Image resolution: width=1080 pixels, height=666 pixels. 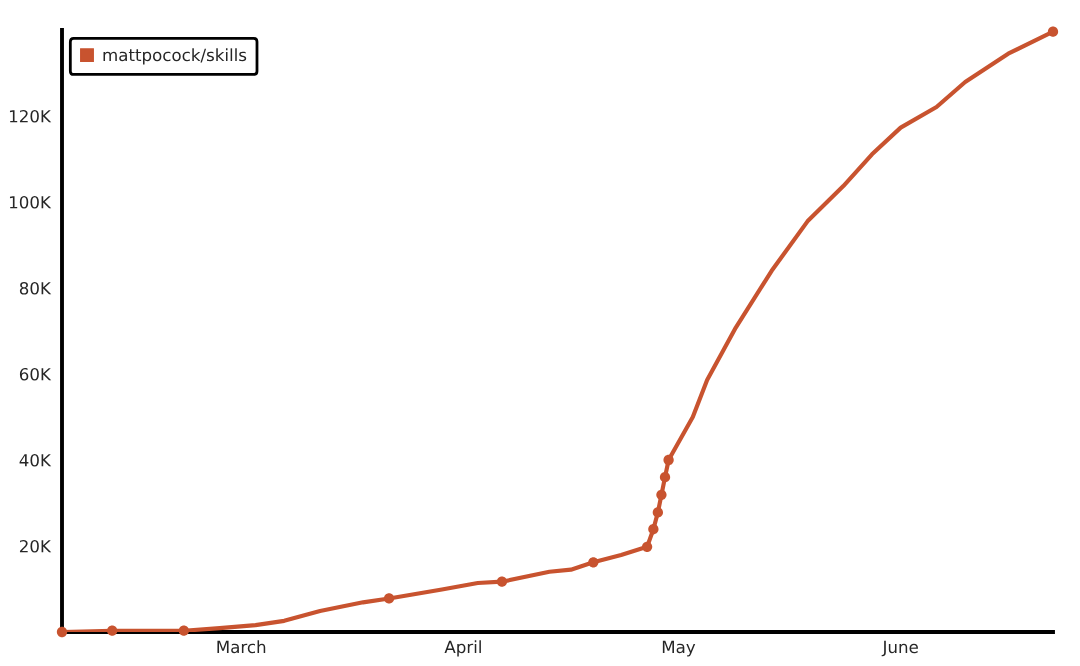 I want to click on x-tick-label: April, so click(x=462, y=648).